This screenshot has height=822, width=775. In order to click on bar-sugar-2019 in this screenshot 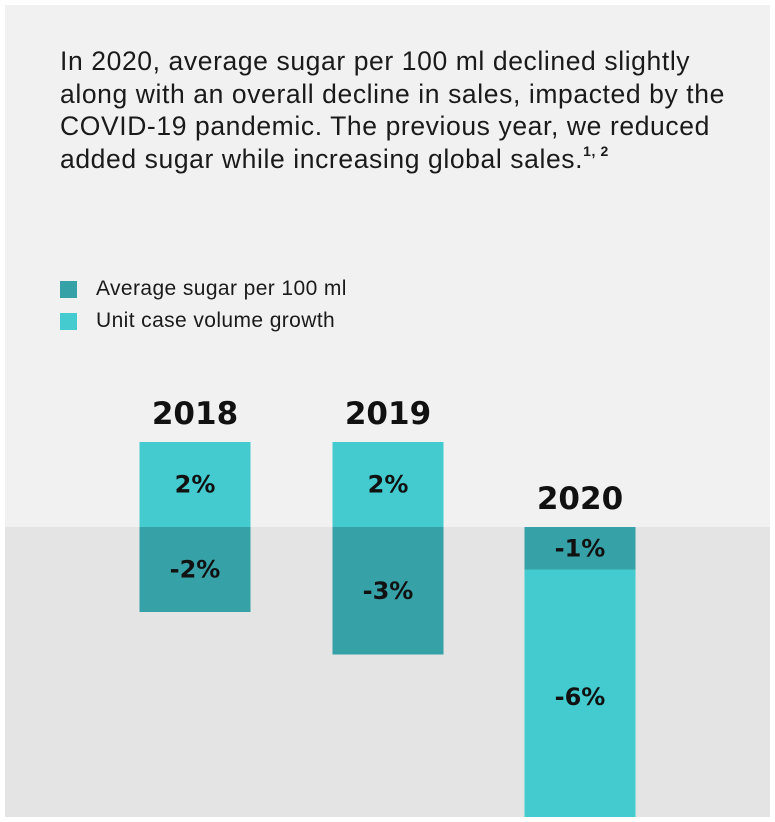, I will do `click(388, 591)`.